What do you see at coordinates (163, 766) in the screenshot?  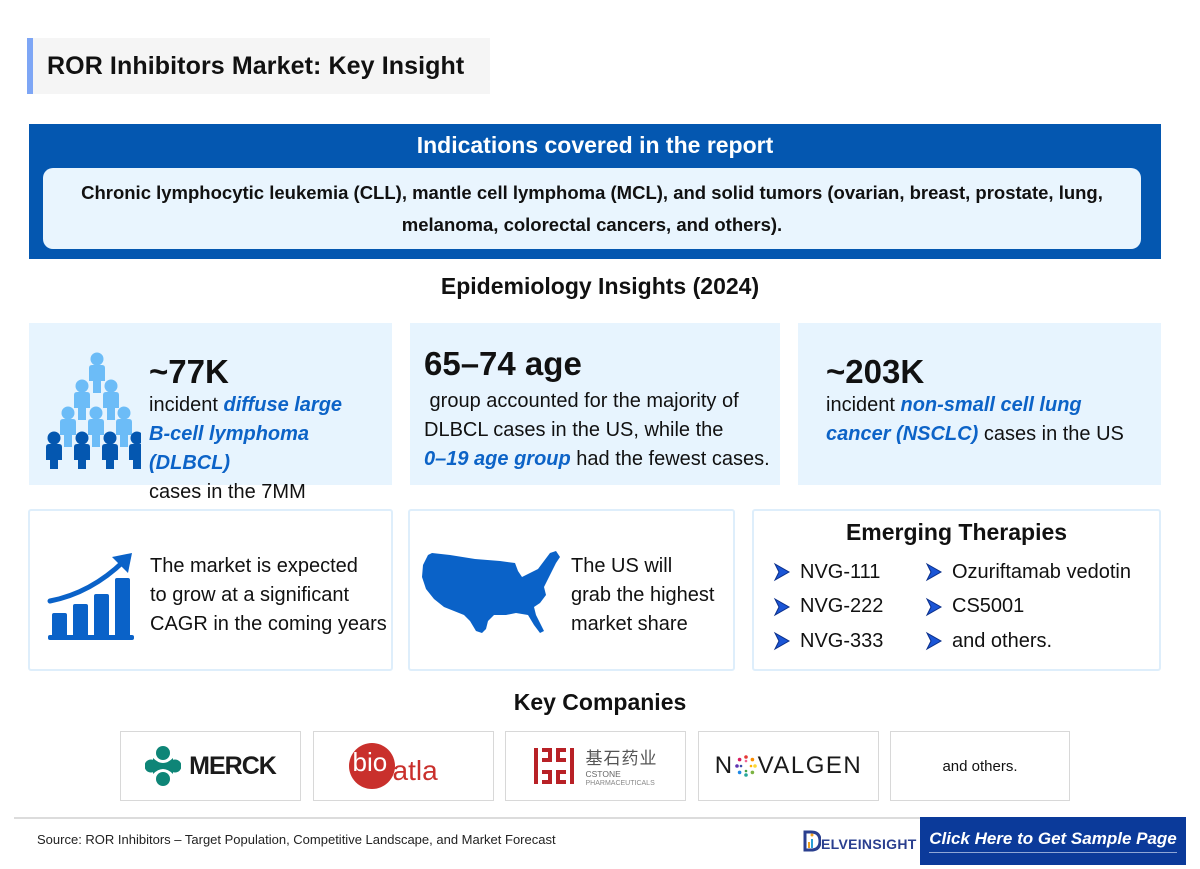 I see `merck-logo-icon` at bounding box center [163, 766].